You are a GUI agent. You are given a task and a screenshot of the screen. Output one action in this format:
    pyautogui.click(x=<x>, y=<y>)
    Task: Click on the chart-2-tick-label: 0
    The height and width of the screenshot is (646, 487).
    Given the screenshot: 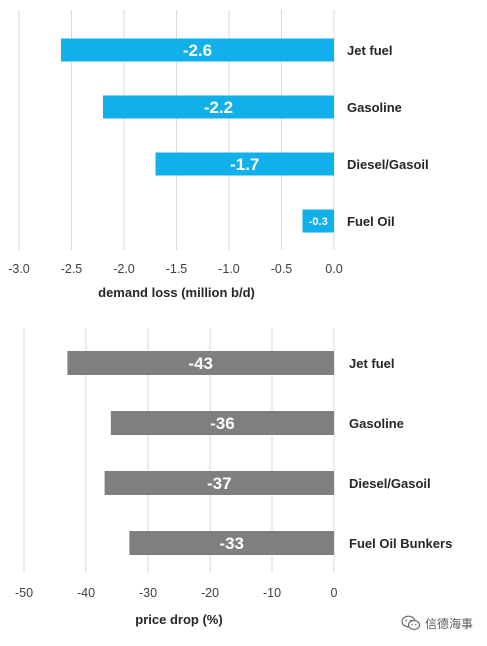 What is the action you would take?
    pyautogui.click(x=334, y=593)
    